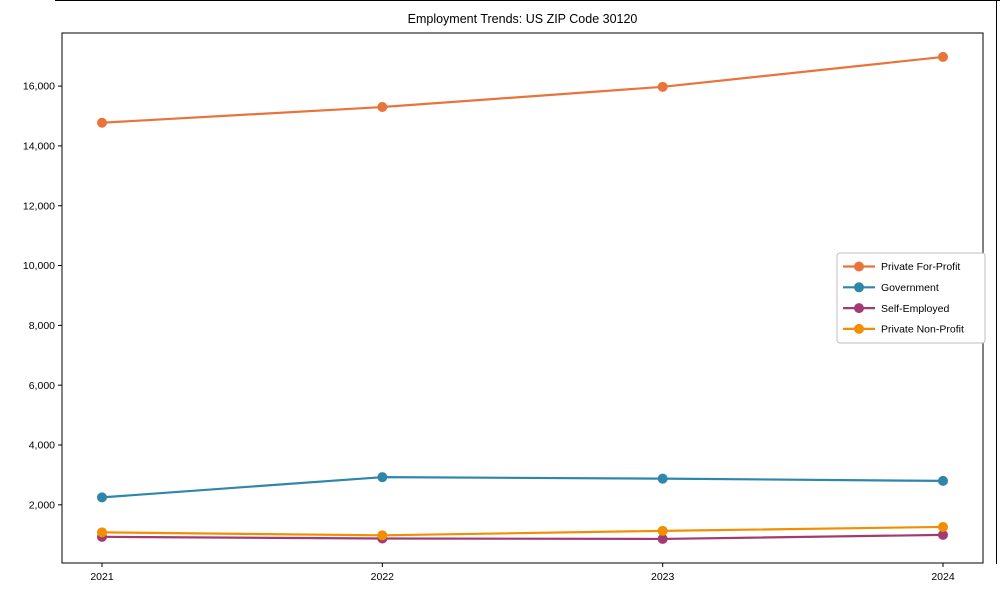 The height and width of the screenshot is (600, 1000). What do you see at coordinates (42, 326) in the screenshot?
I see `y-tick-label: 8,000` at bounding box center [42, 326].